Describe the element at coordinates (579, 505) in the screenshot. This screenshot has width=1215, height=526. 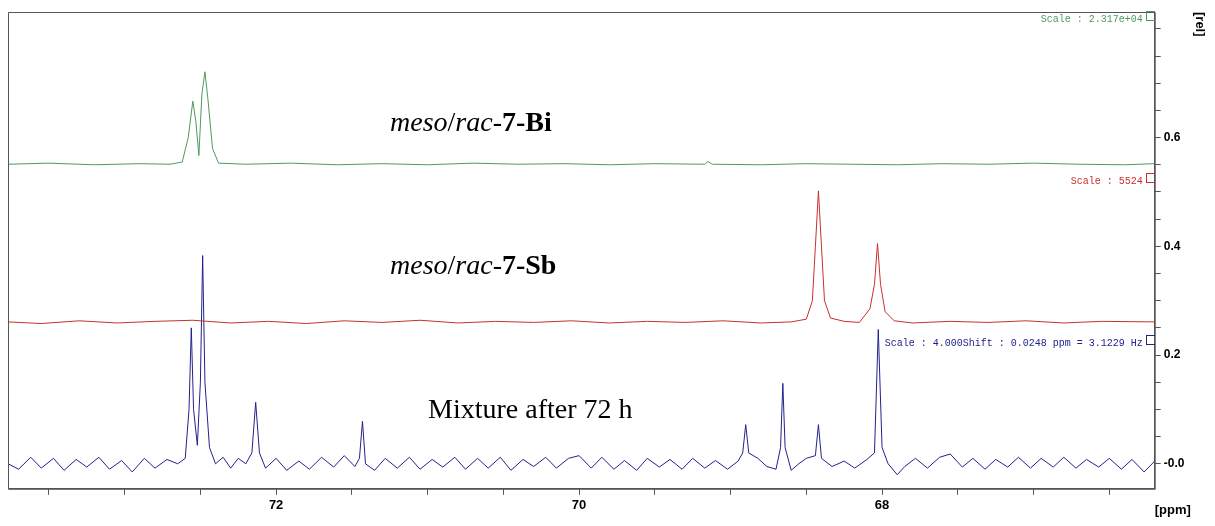
I see `x-tick-label: 70` at that location.